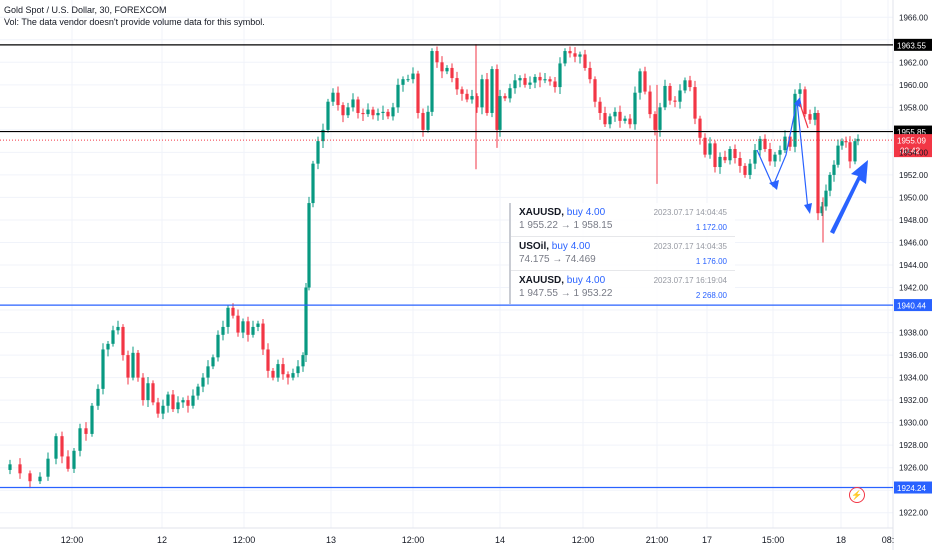  I want to click on y-tick-label: 1944.00, so click(913, 265).